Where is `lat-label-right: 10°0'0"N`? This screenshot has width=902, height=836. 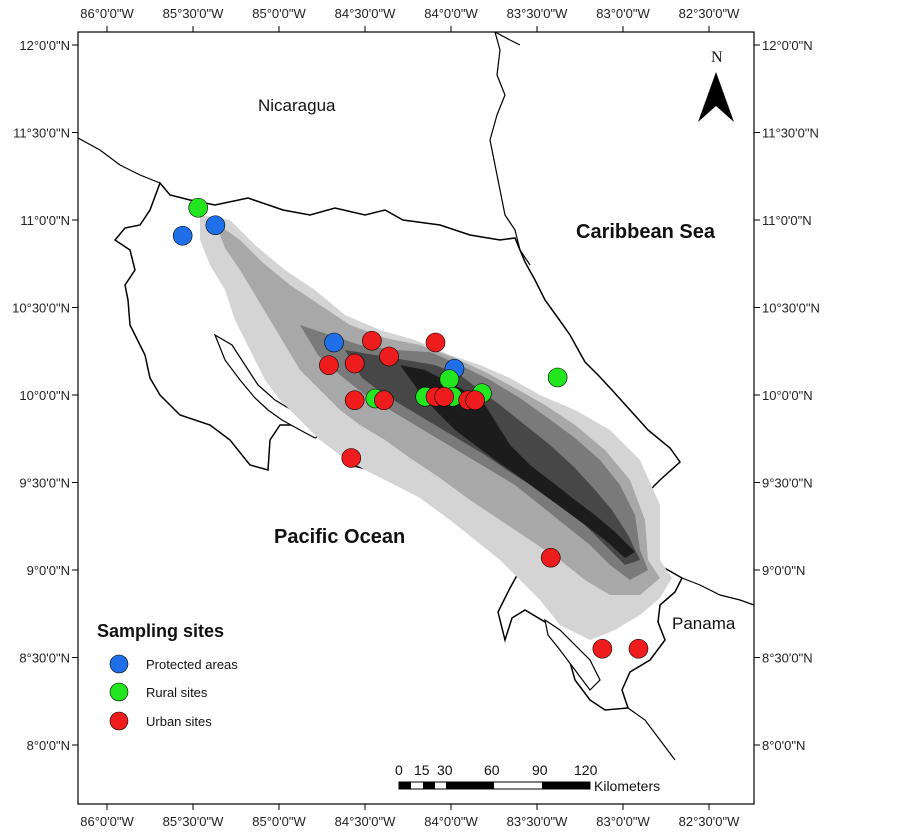 lat-label-right: 10°0'0"N is located at coordinates (787, 395).